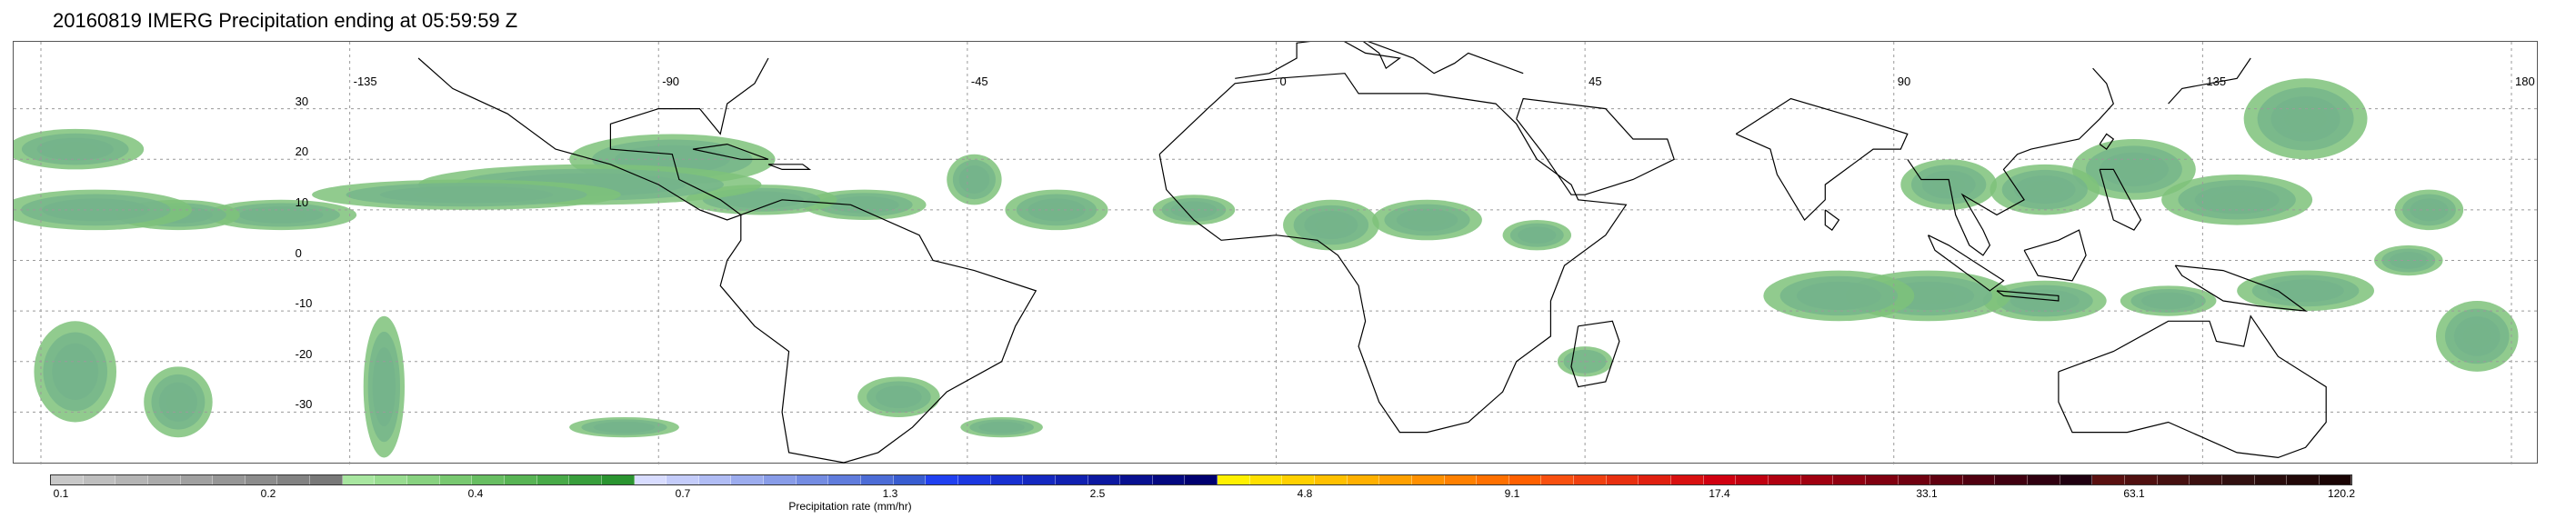 The image size is (2576, 519). What do you see at coordinates (365, 81) in the screenshot?
I see `lon-label: -135` at bounding box center [365, 81].